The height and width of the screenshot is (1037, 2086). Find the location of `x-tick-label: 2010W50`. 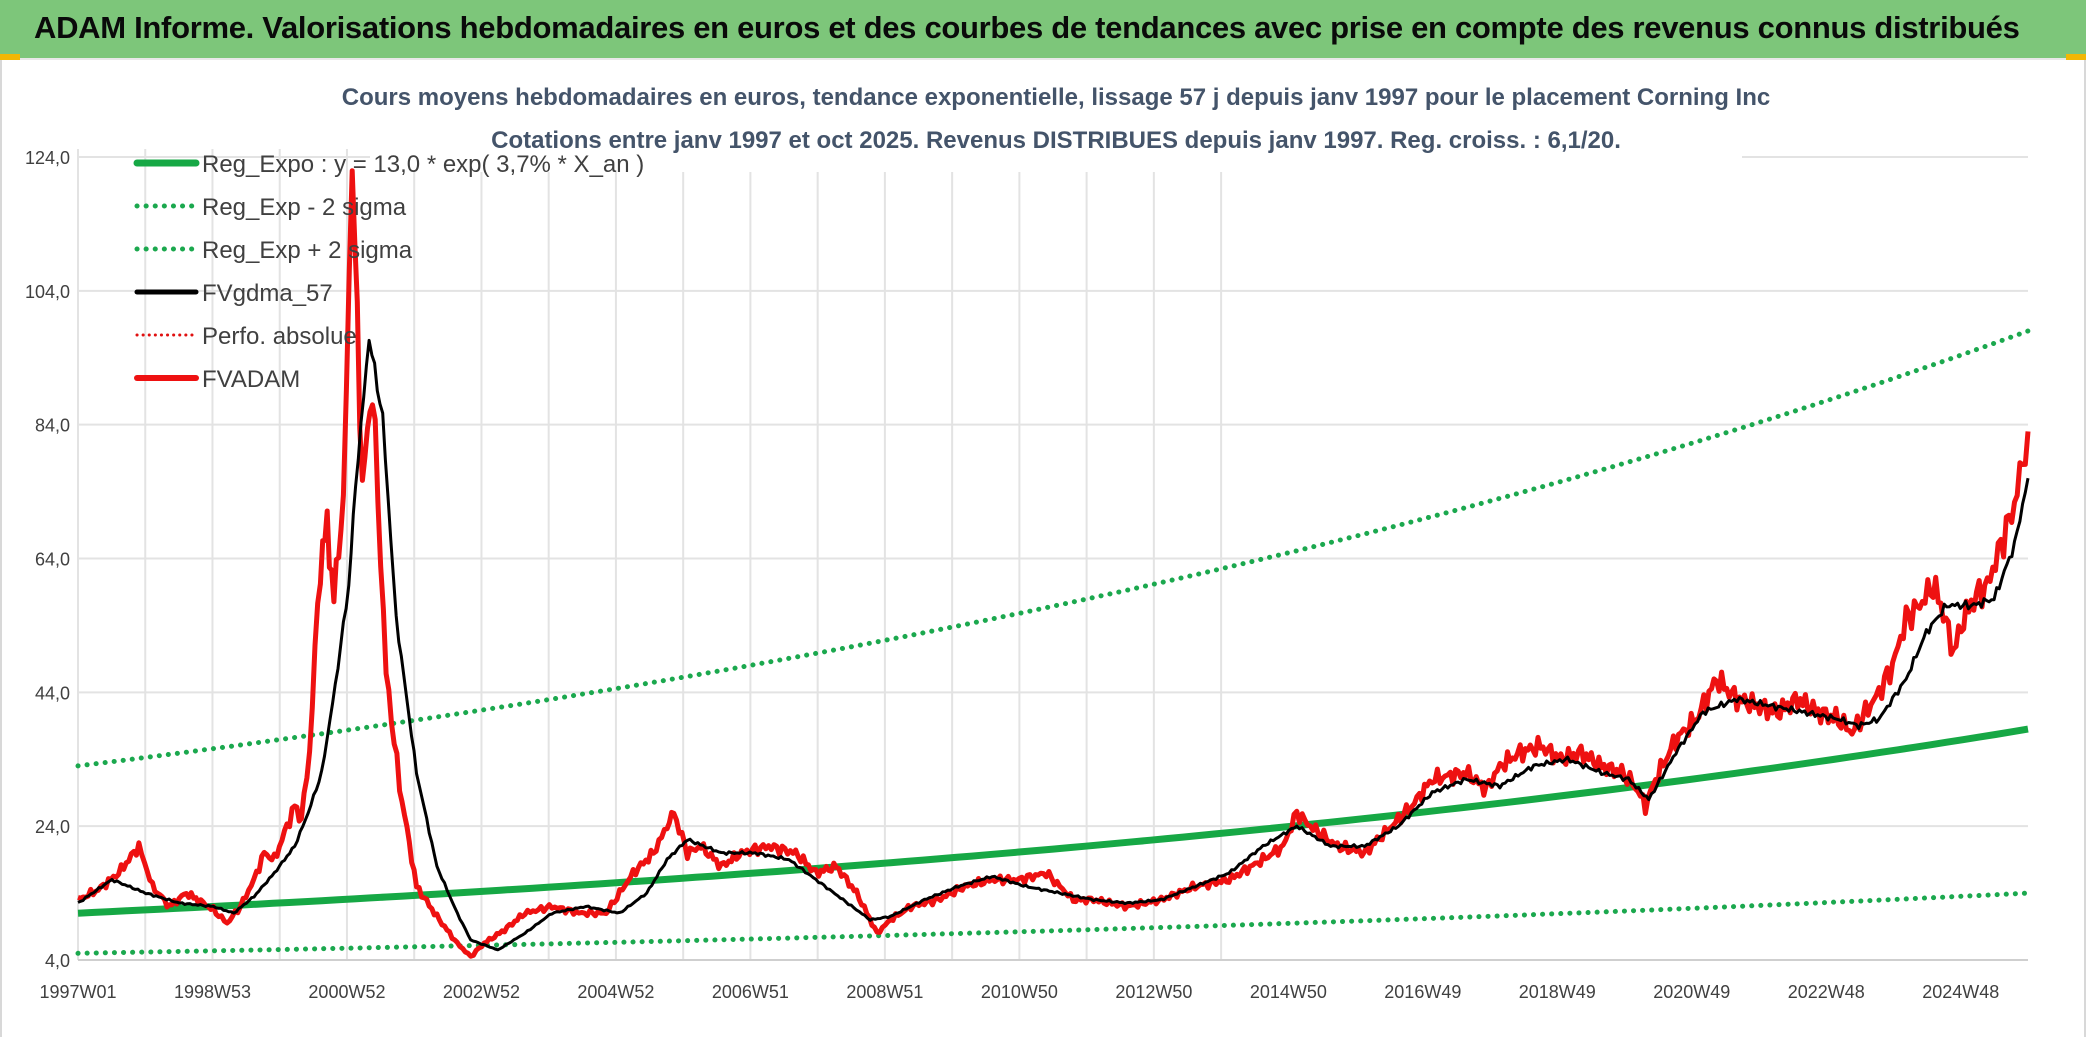

x-tick-label: 2010W50 is located at coordinates (1019, 992).